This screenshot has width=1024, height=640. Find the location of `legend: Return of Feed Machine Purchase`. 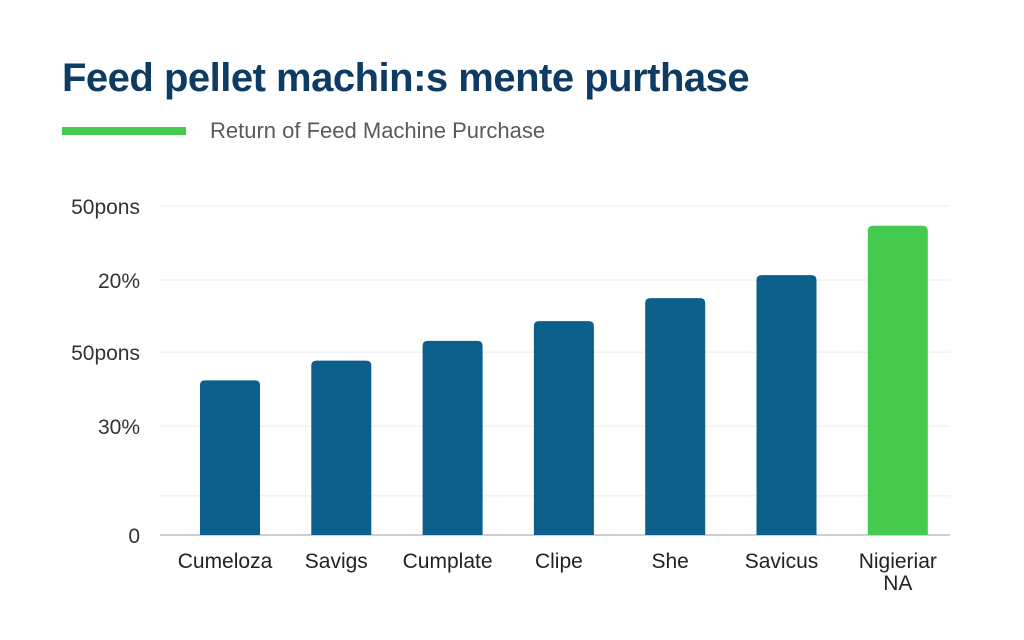

legend: Return of Feed Machine Purchase is located at coordinates (303, 131).